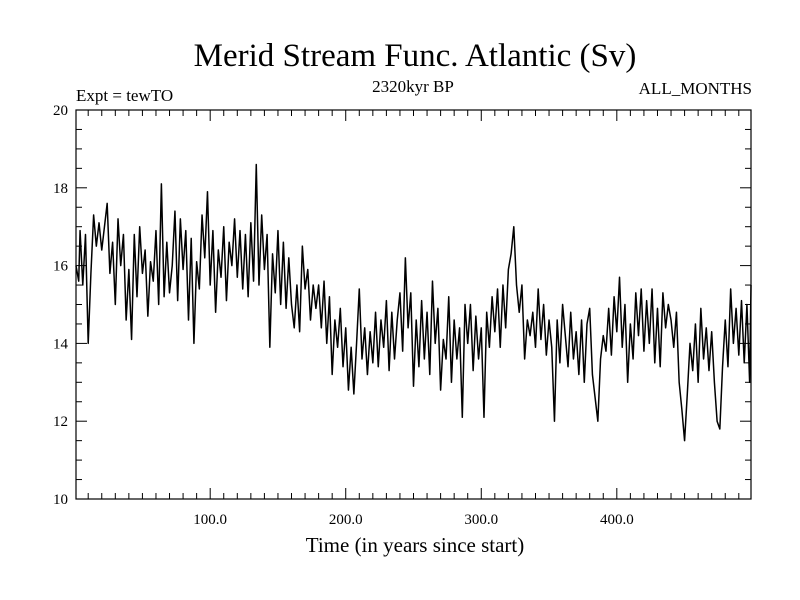  What do you see at coordinates (60, 189) in the screenshot?
I see `y-tick-label: 18` at bounding box center [60, 189].